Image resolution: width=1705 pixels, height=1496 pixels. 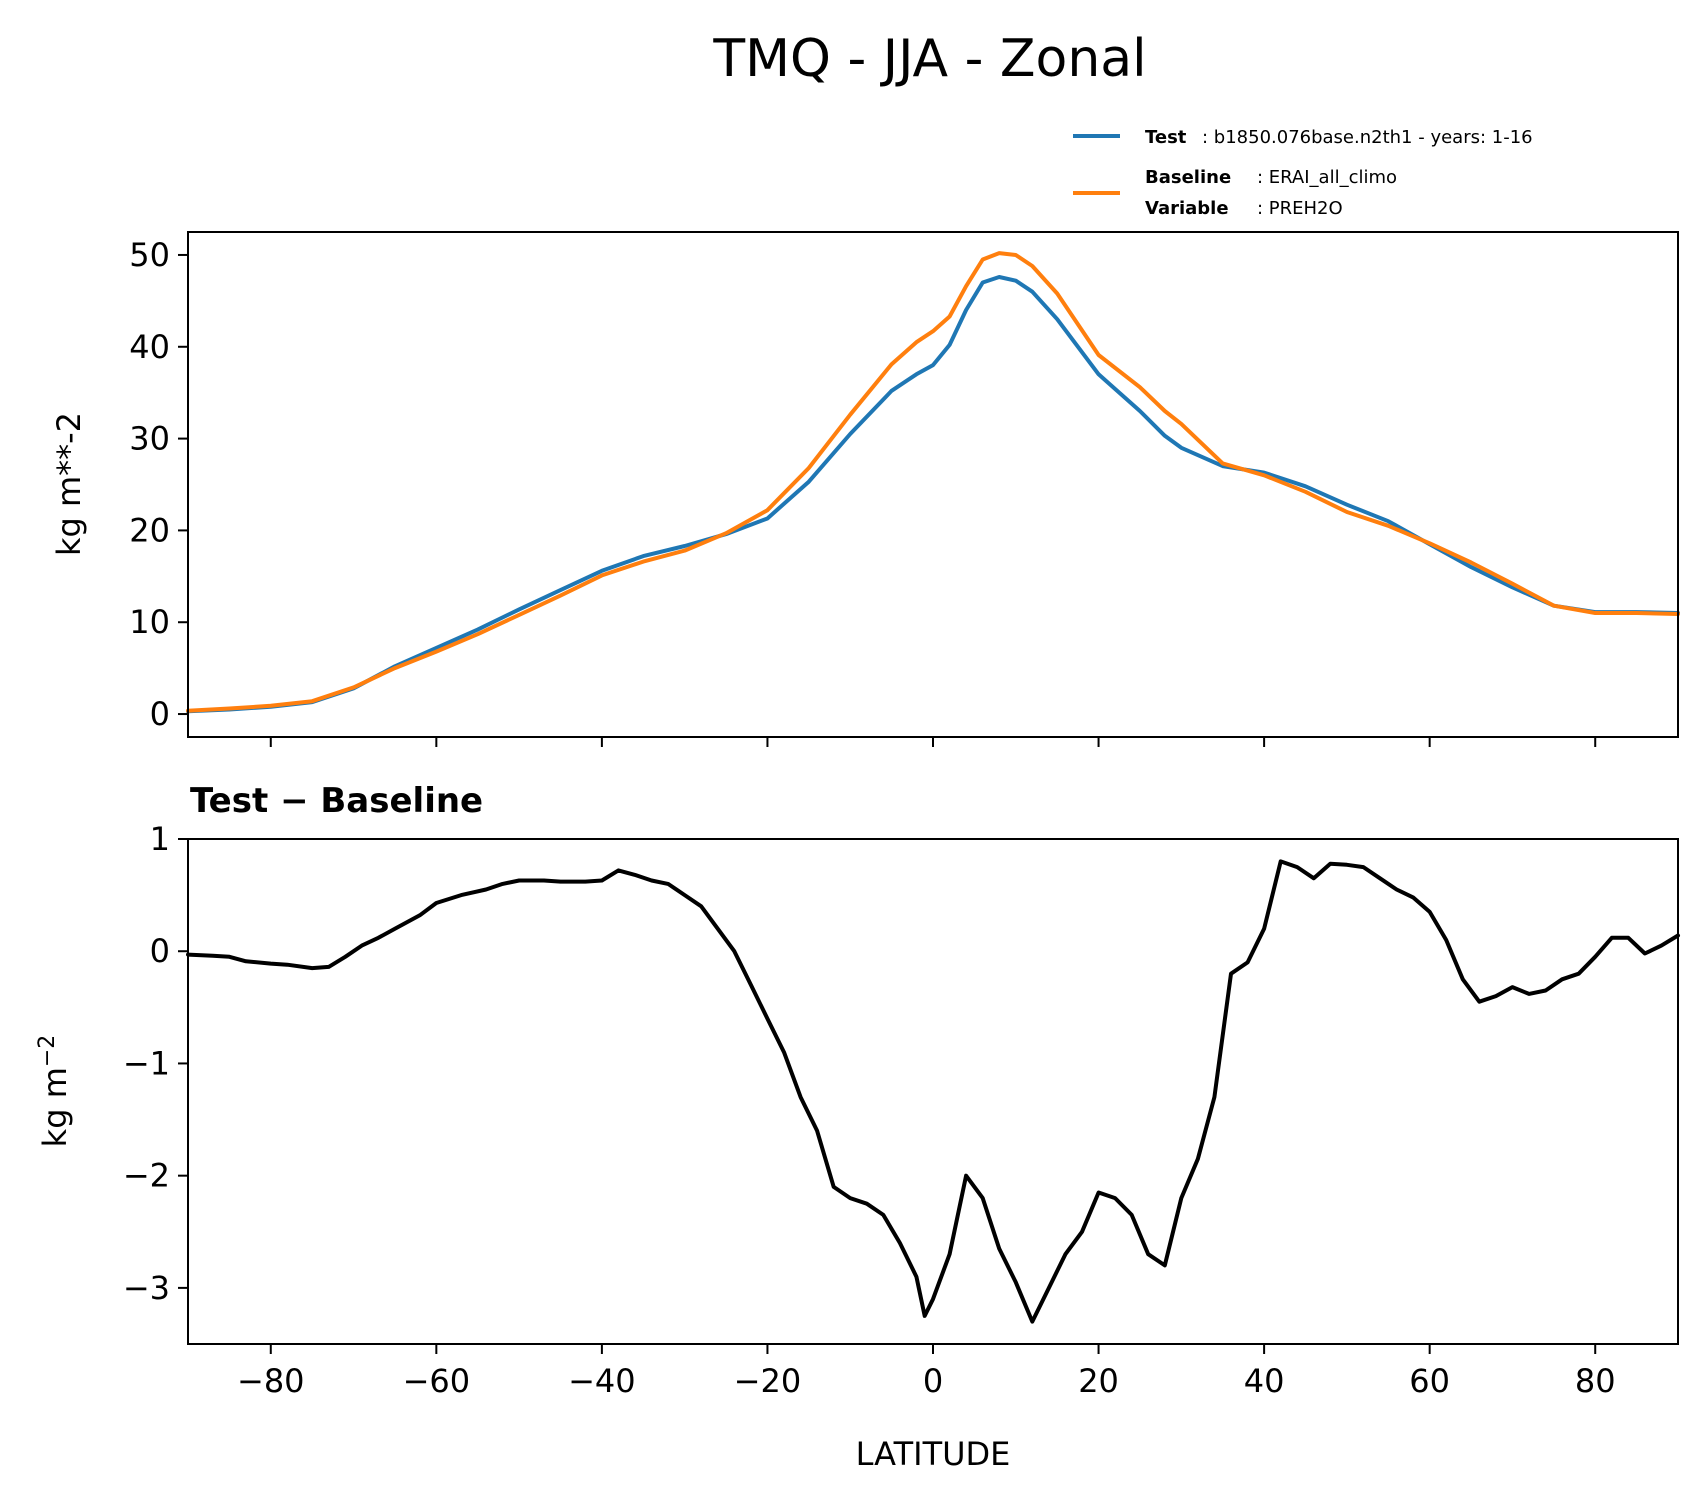 I want to click on bottom-ytick-label: 0, so click(x=160, y=951).